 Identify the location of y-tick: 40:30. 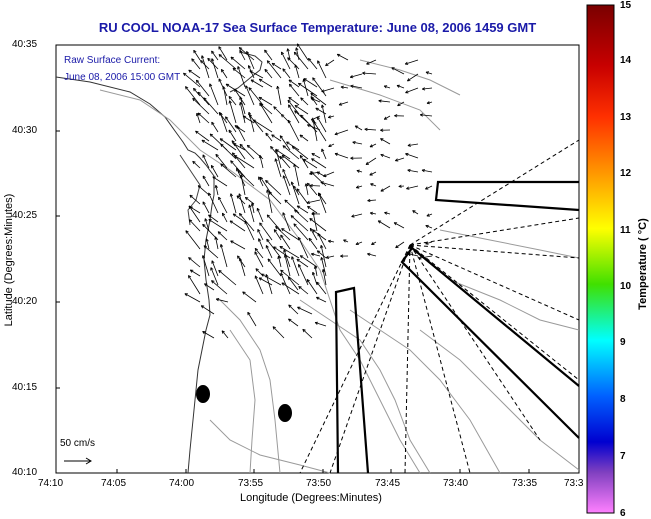
(25, 130).